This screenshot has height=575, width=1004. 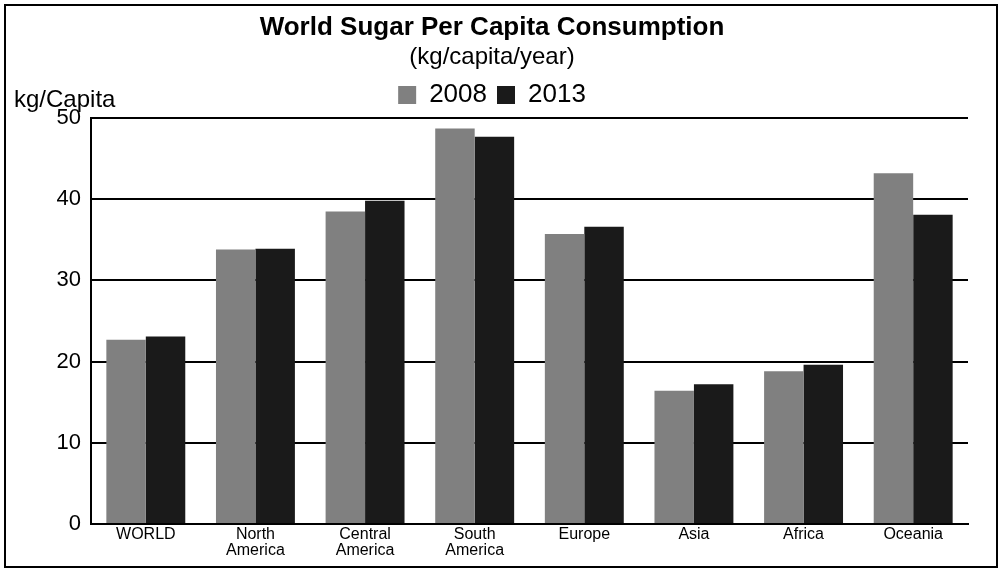 I want to click on chart-subtitle: (kg/capita/year), so click(x=492, y=56).